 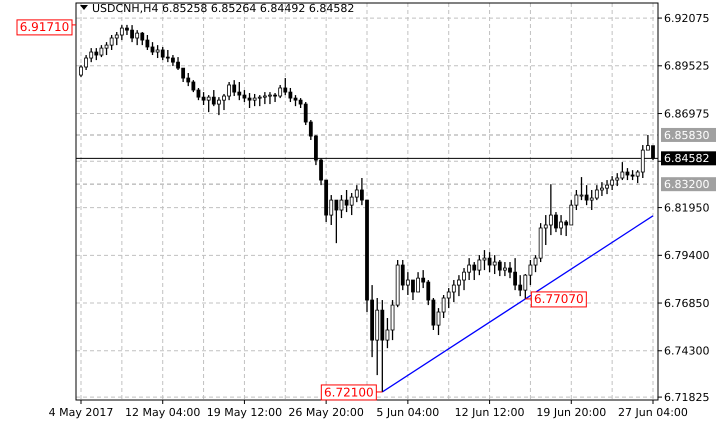 I want to click on x-tick-label: 26 May 20:00, so click(x=326, y=412).